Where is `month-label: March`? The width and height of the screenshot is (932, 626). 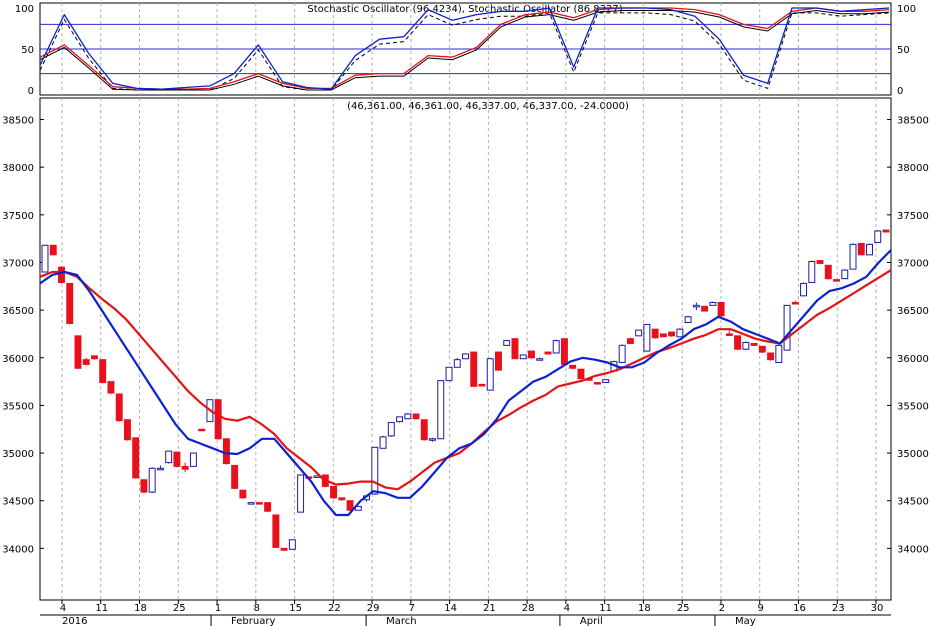 month-label: March is located at coordinates (401, 621).